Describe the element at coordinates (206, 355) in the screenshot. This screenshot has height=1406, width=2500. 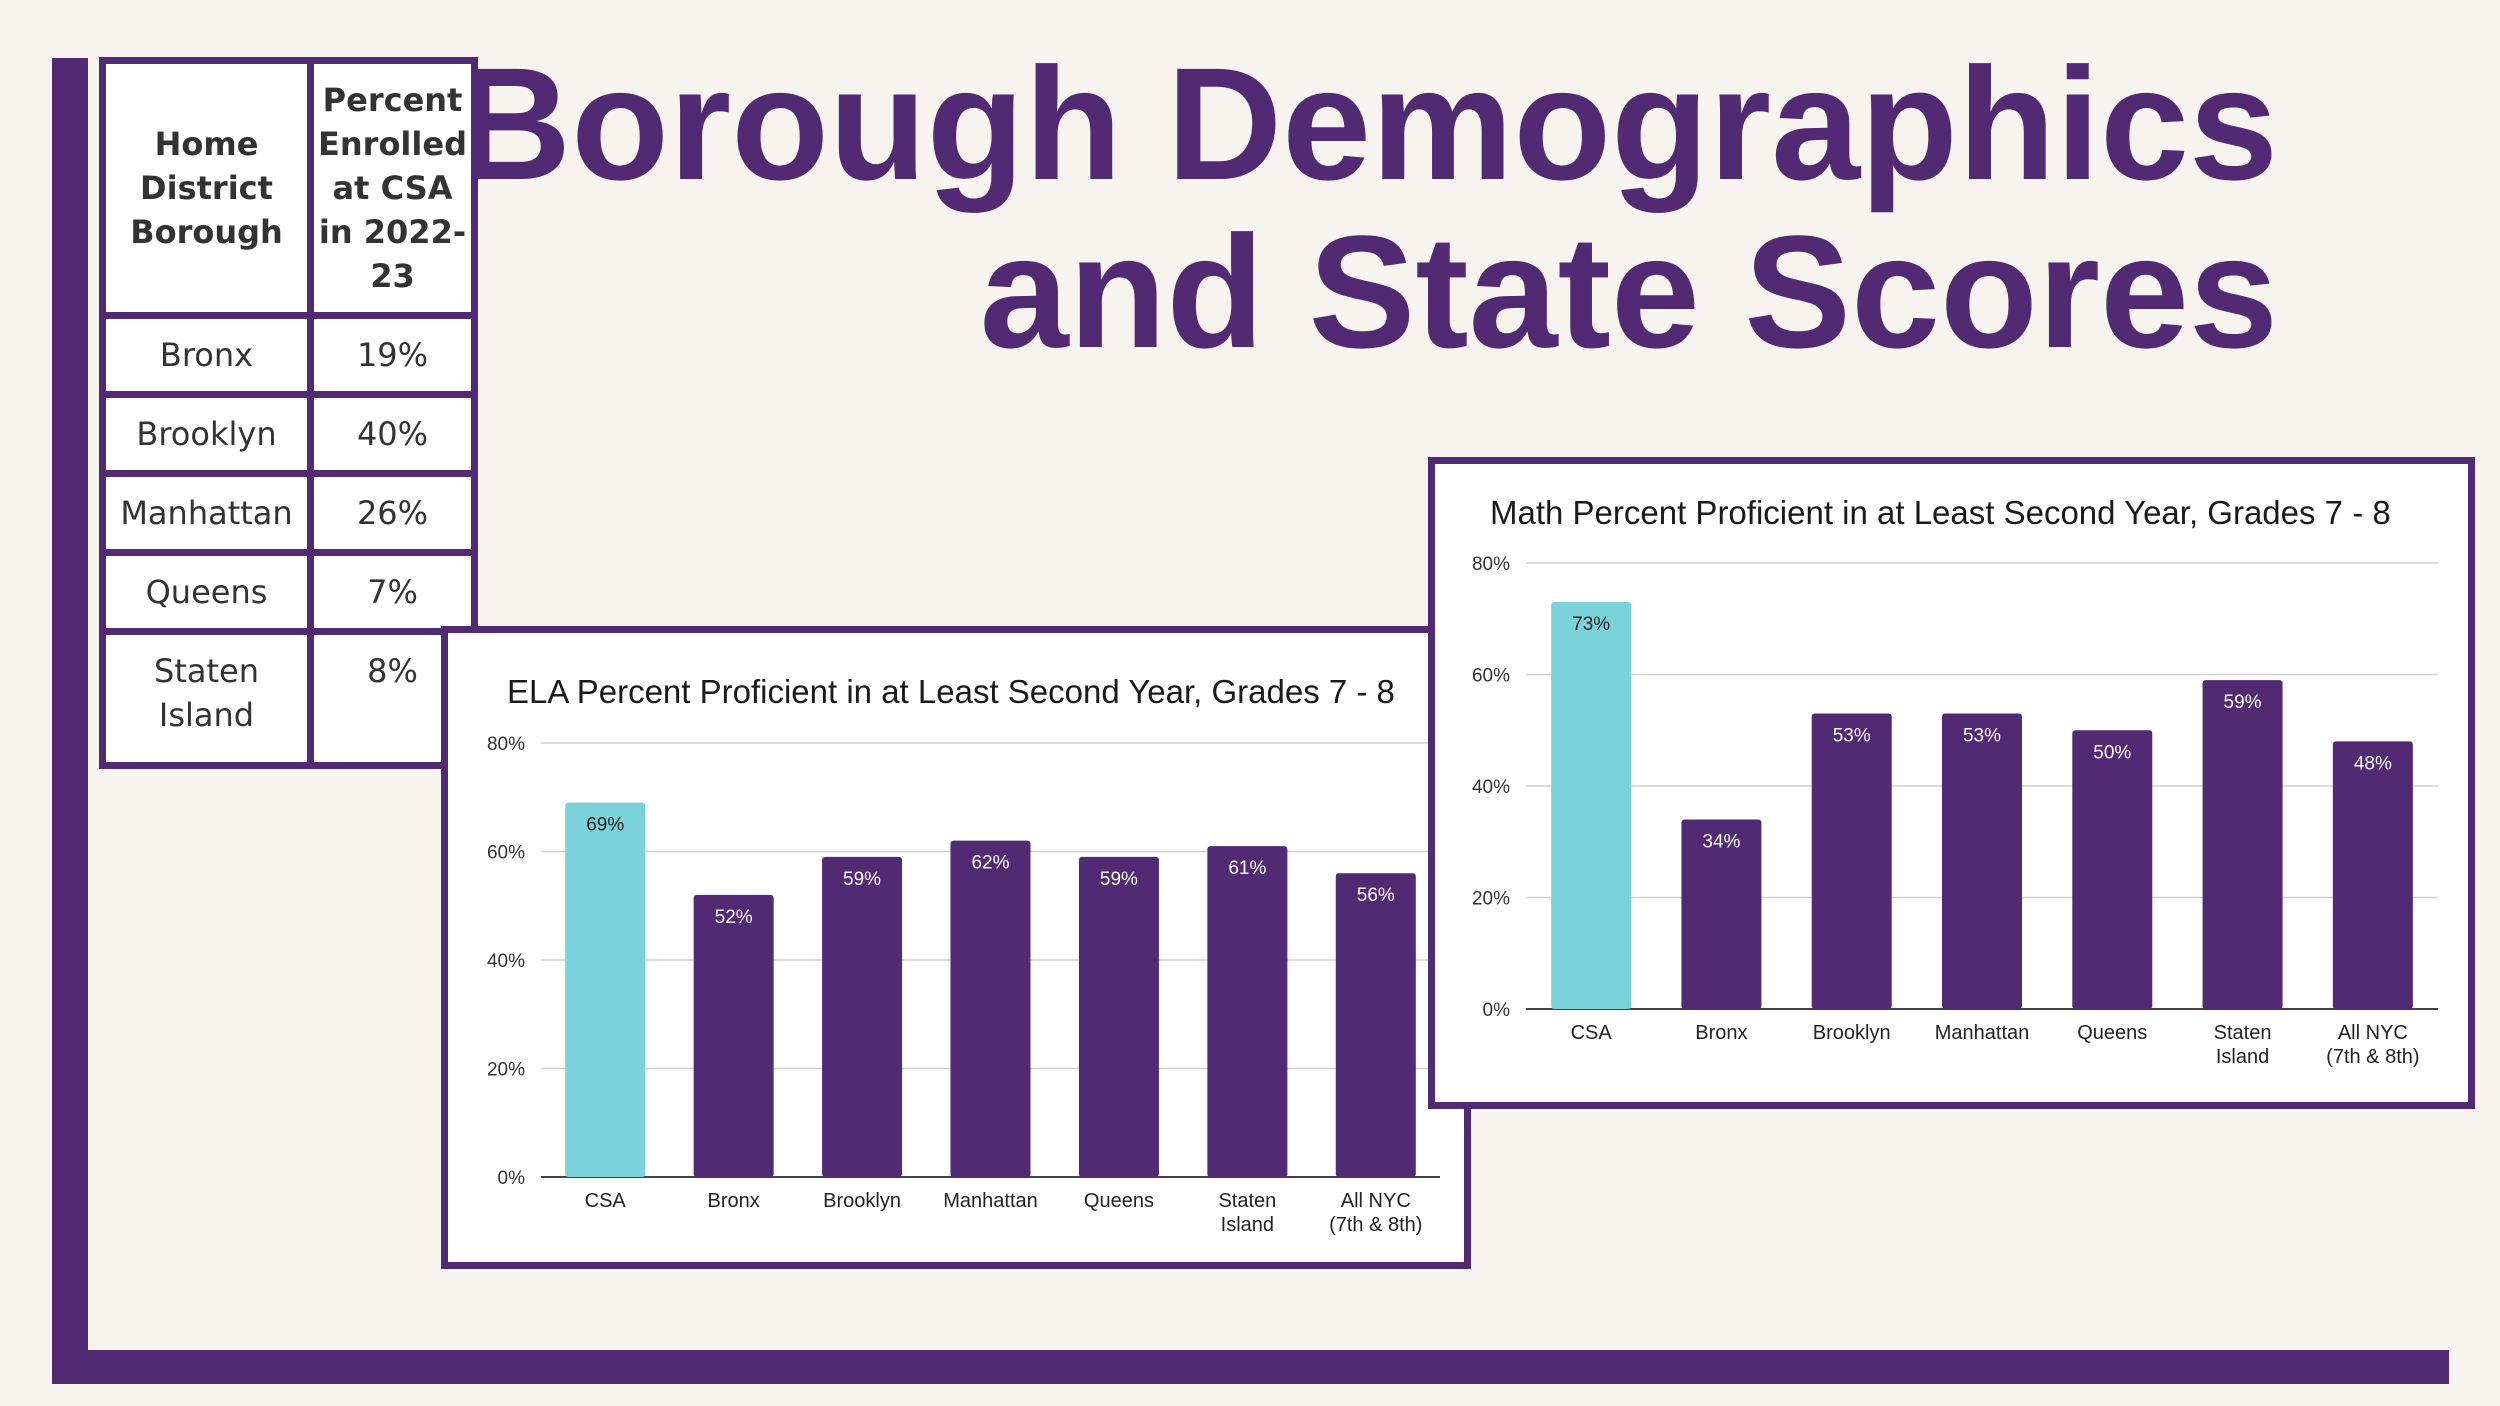
I see `borough-cell: Bronx` at that location.